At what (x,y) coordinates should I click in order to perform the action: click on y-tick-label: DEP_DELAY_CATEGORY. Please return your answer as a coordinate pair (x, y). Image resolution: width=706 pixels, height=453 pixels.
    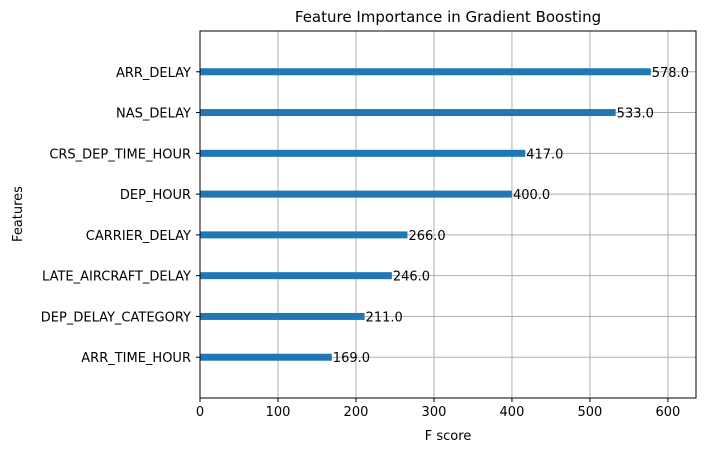
    Looking at the image, I should click on (116, 317).